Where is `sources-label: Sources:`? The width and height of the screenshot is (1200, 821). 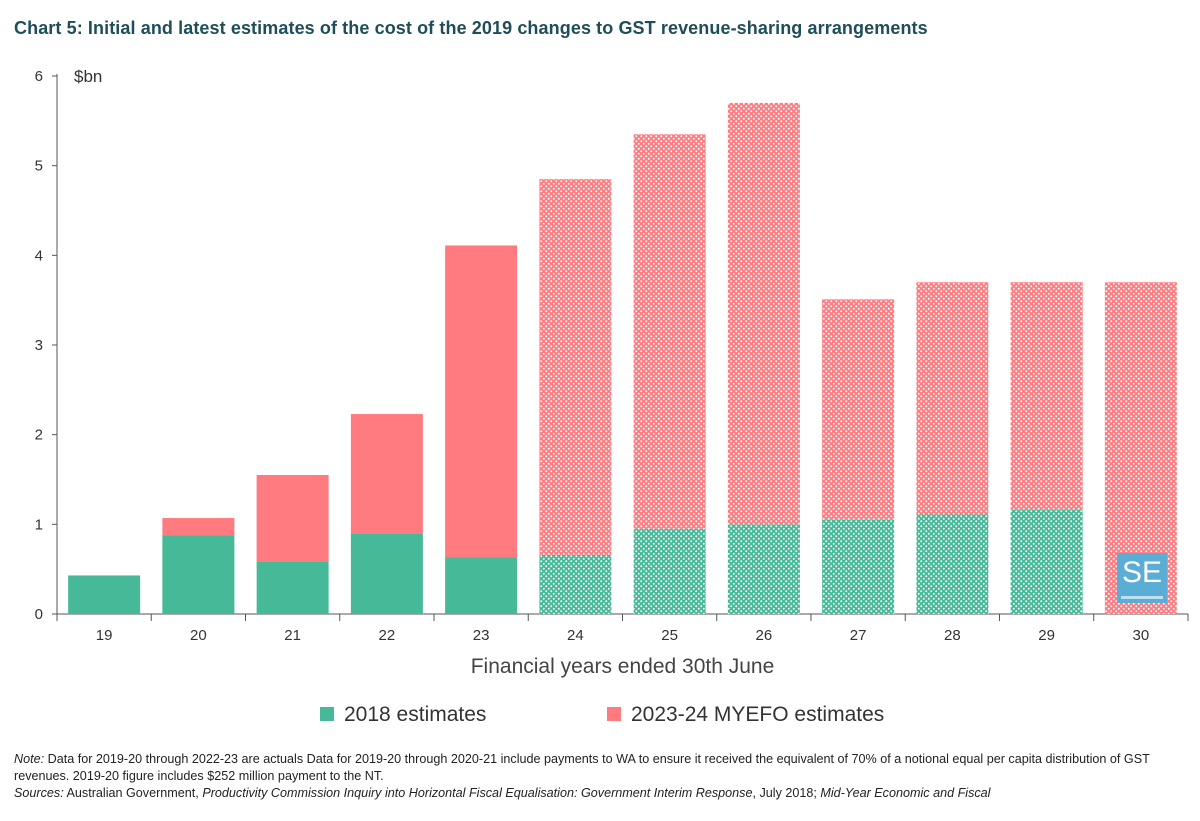 sources-label: Sources: is located at coordinates (39, 793).